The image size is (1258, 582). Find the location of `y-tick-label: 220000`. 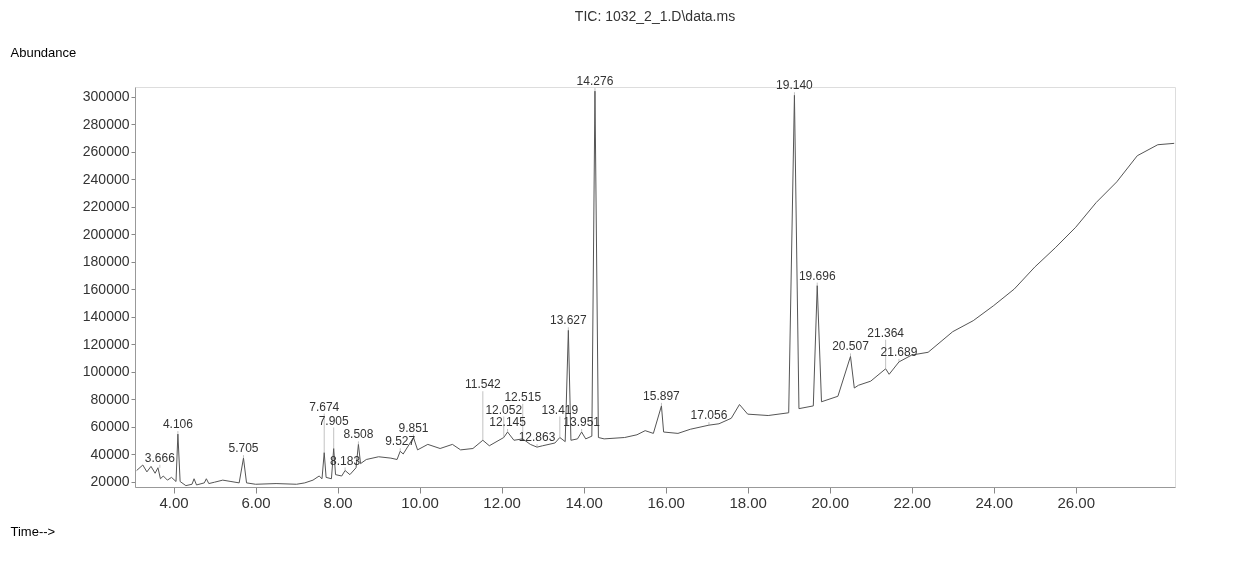

y-tick-label: 220000 is located at coordinates (106, 206).